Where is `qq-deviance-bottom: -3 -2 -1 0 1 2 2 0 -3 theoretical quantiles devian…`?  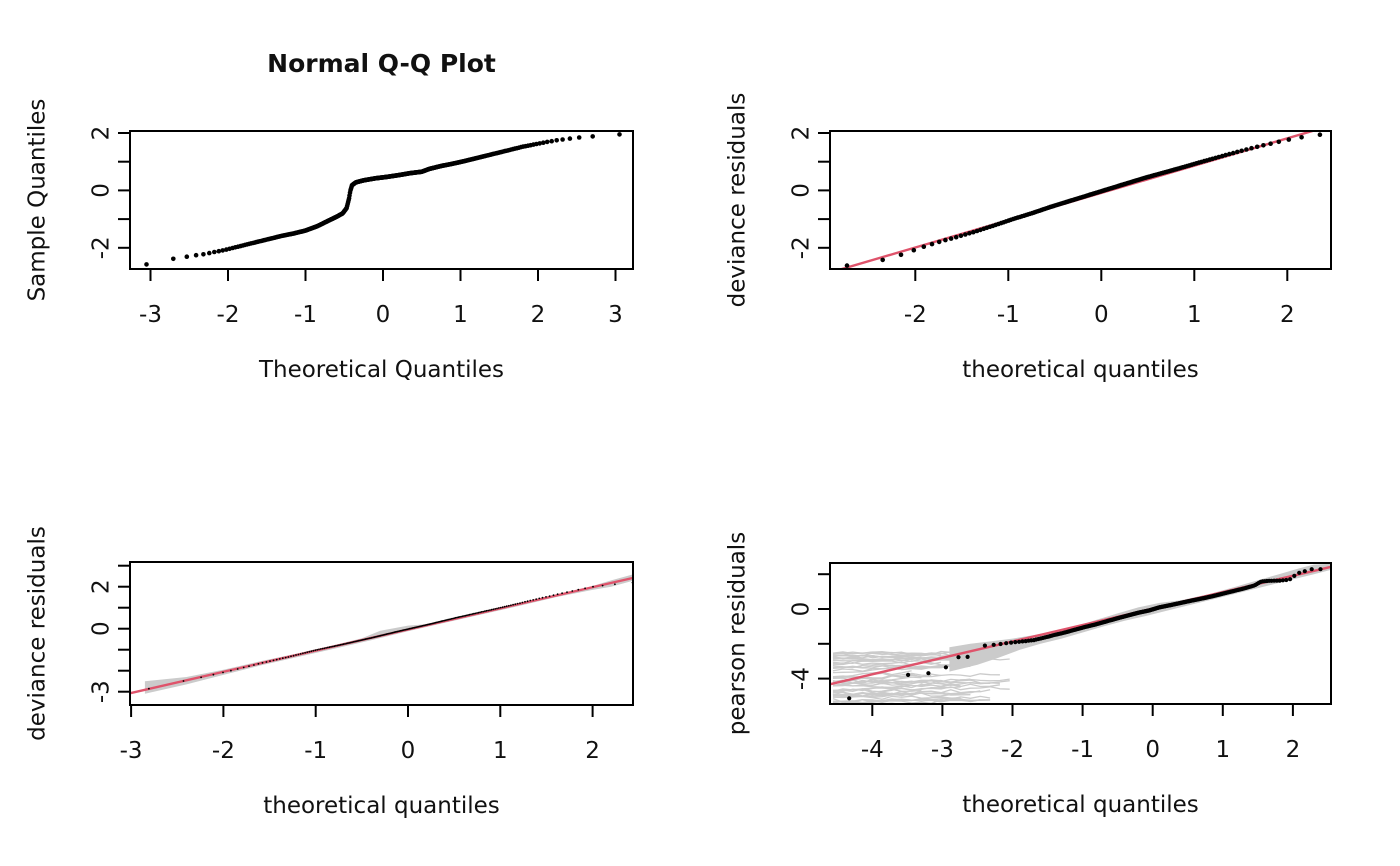
qq-deviance-bottom: -3 -2 -1 0 1 2 2 0 -3 theoretical quantiles devian… is located at coordinates (329, 672).